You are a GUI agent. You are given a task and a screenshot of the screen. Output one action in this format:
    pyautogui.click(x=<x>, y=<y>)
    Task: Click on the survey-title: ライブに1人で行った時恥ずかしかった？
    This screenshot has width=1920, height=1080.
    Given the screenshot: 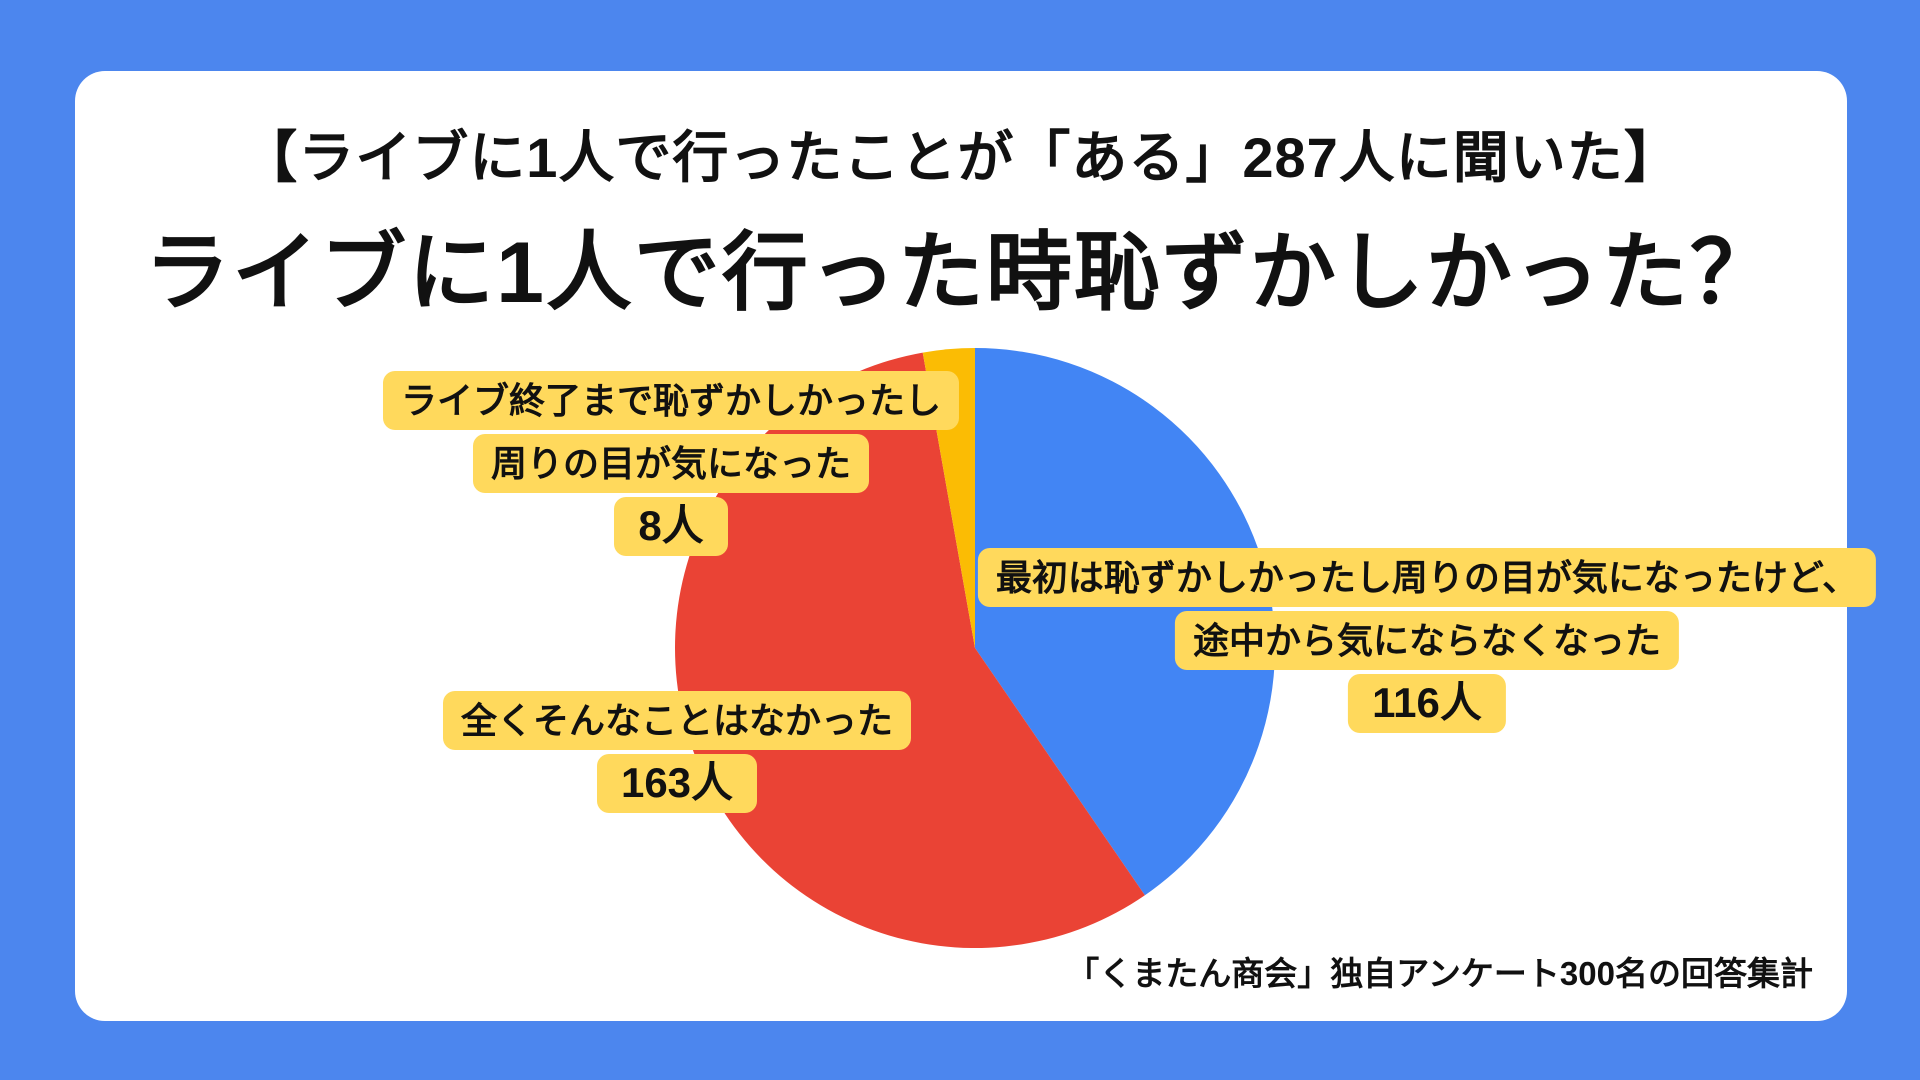 What is the action you would take?
    pyautogui.click(x=961, y=273)
    